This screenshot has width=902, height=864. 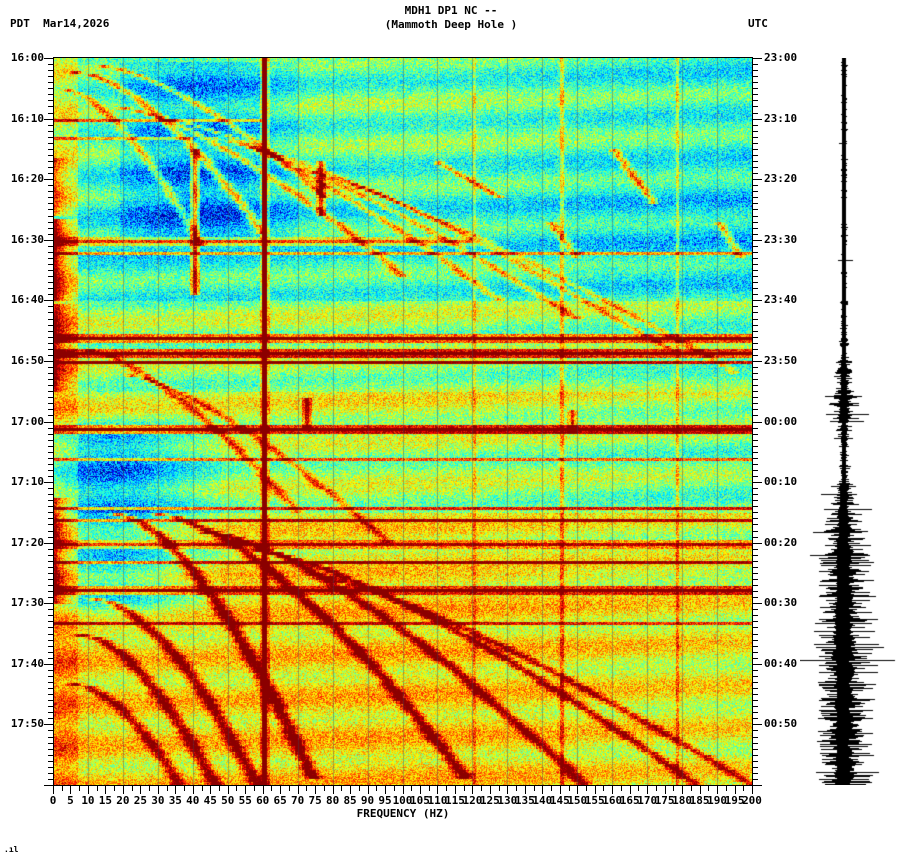 I want to click on x-axis-label: 60, so click(x=263, y=800).